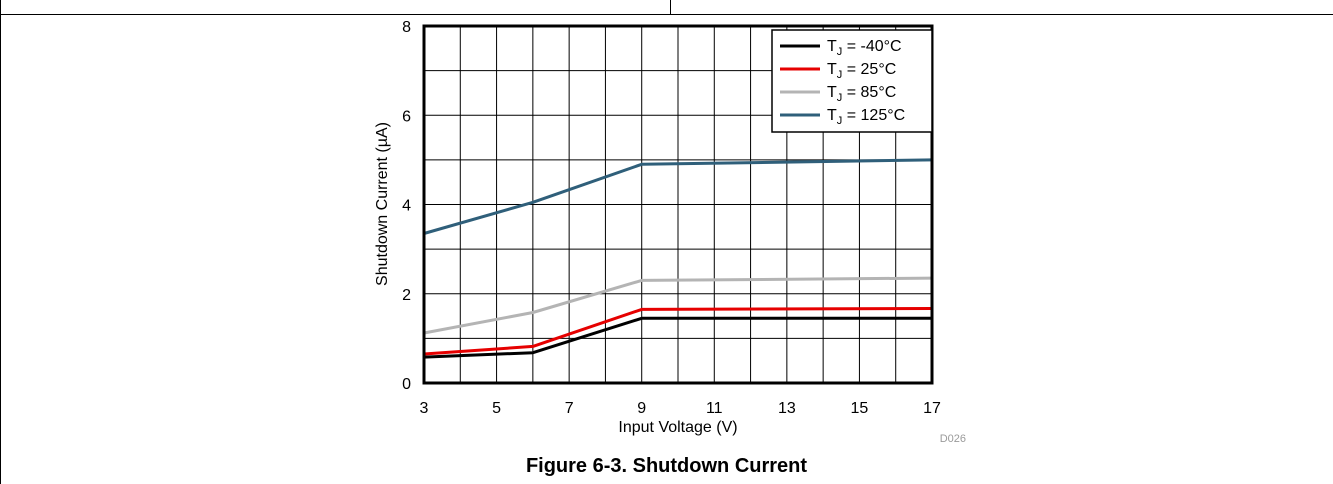 This screenshot has width=1333, height=484. I want to click on x-tick-label: 5, so click(496, 408).